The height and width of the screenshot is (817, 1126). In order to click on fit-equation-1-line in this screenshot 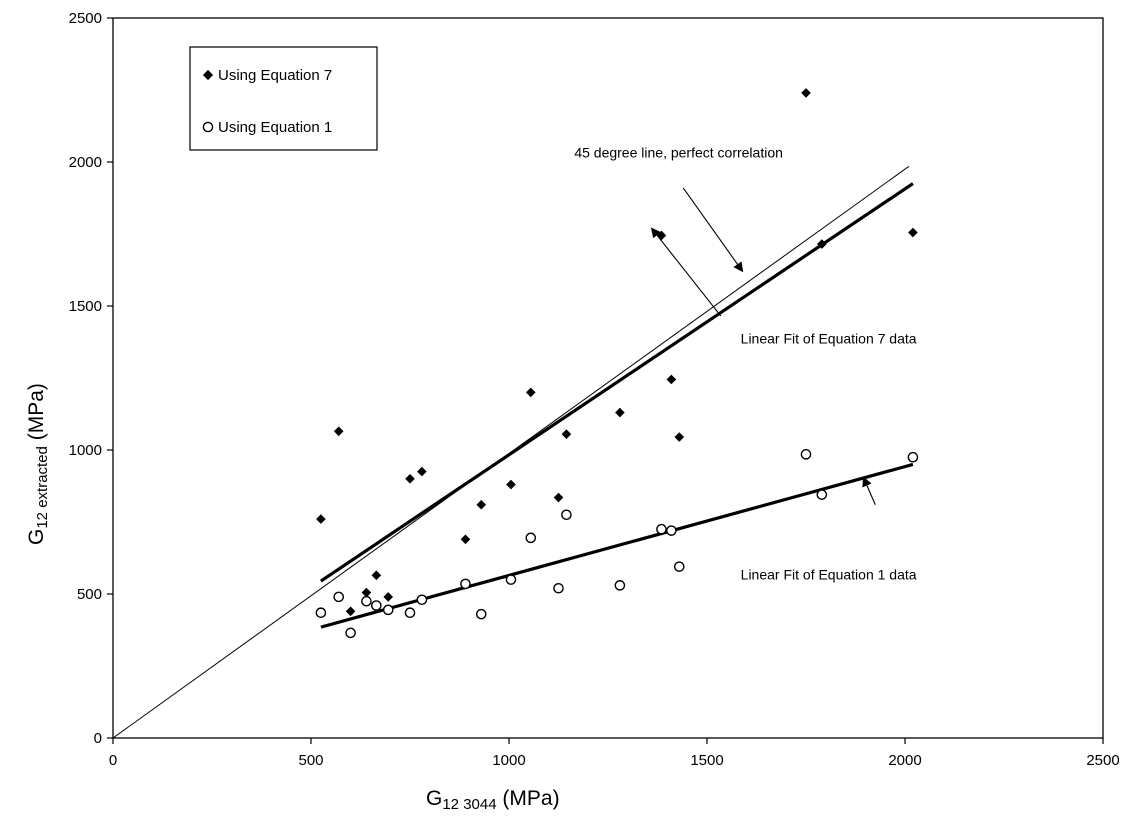, I will do `click(617, 545)`.